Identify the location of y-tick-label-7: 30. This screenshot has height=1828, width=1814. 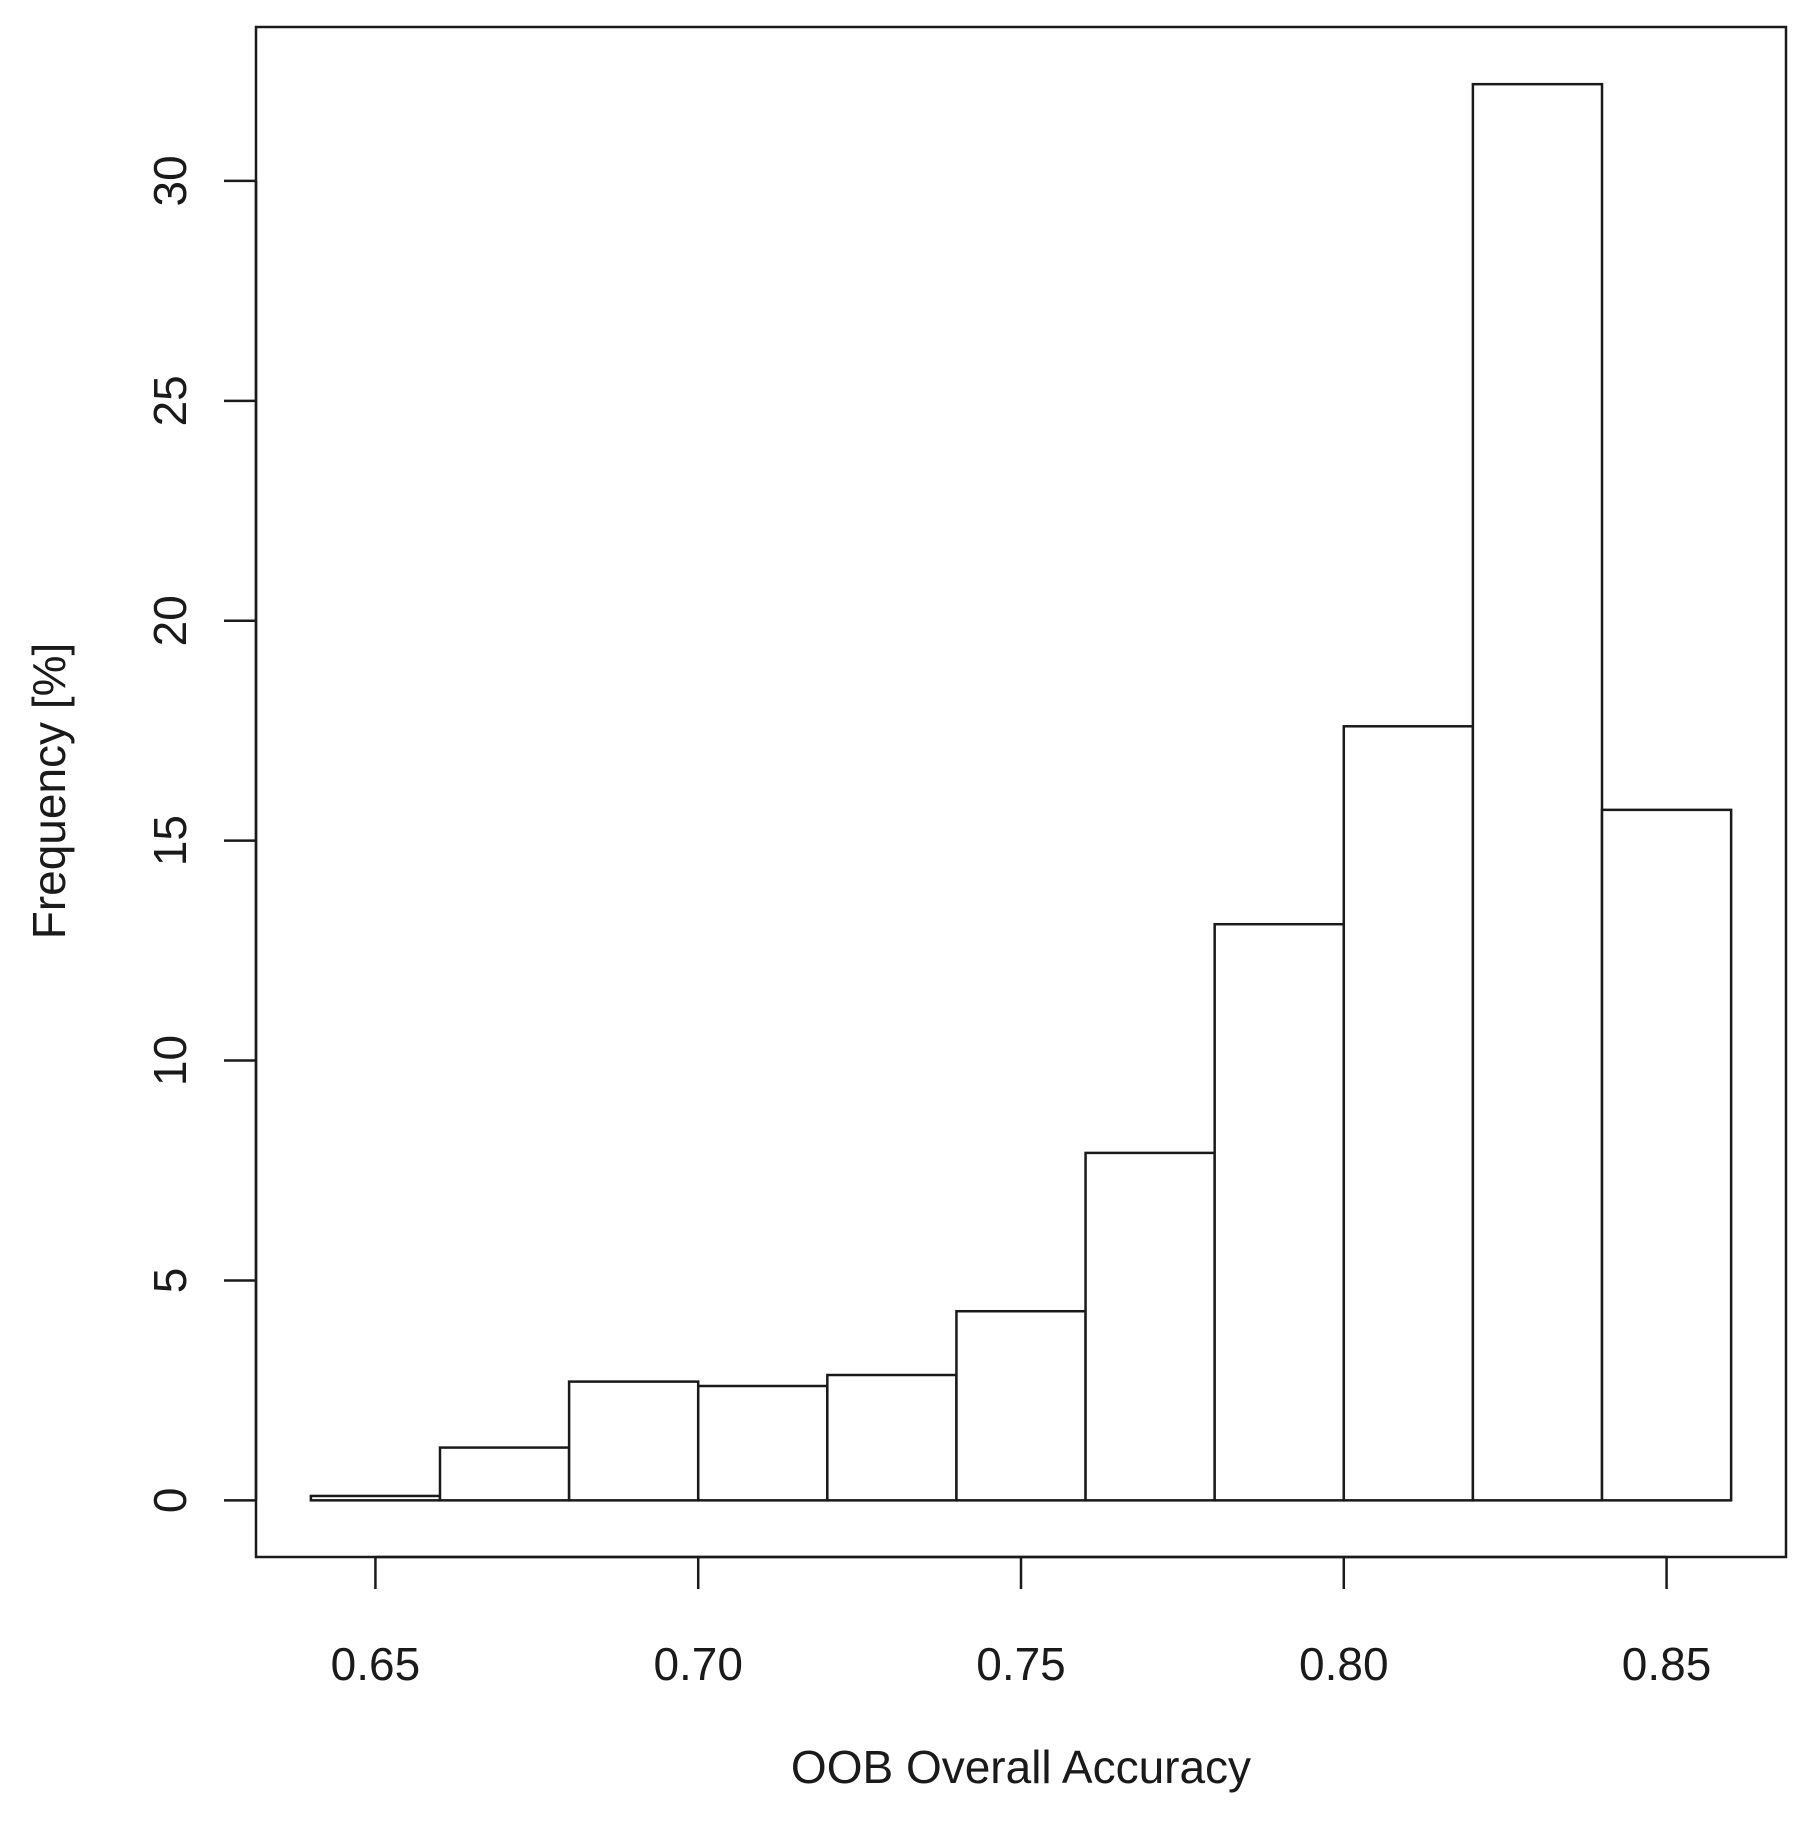
(170, 180).